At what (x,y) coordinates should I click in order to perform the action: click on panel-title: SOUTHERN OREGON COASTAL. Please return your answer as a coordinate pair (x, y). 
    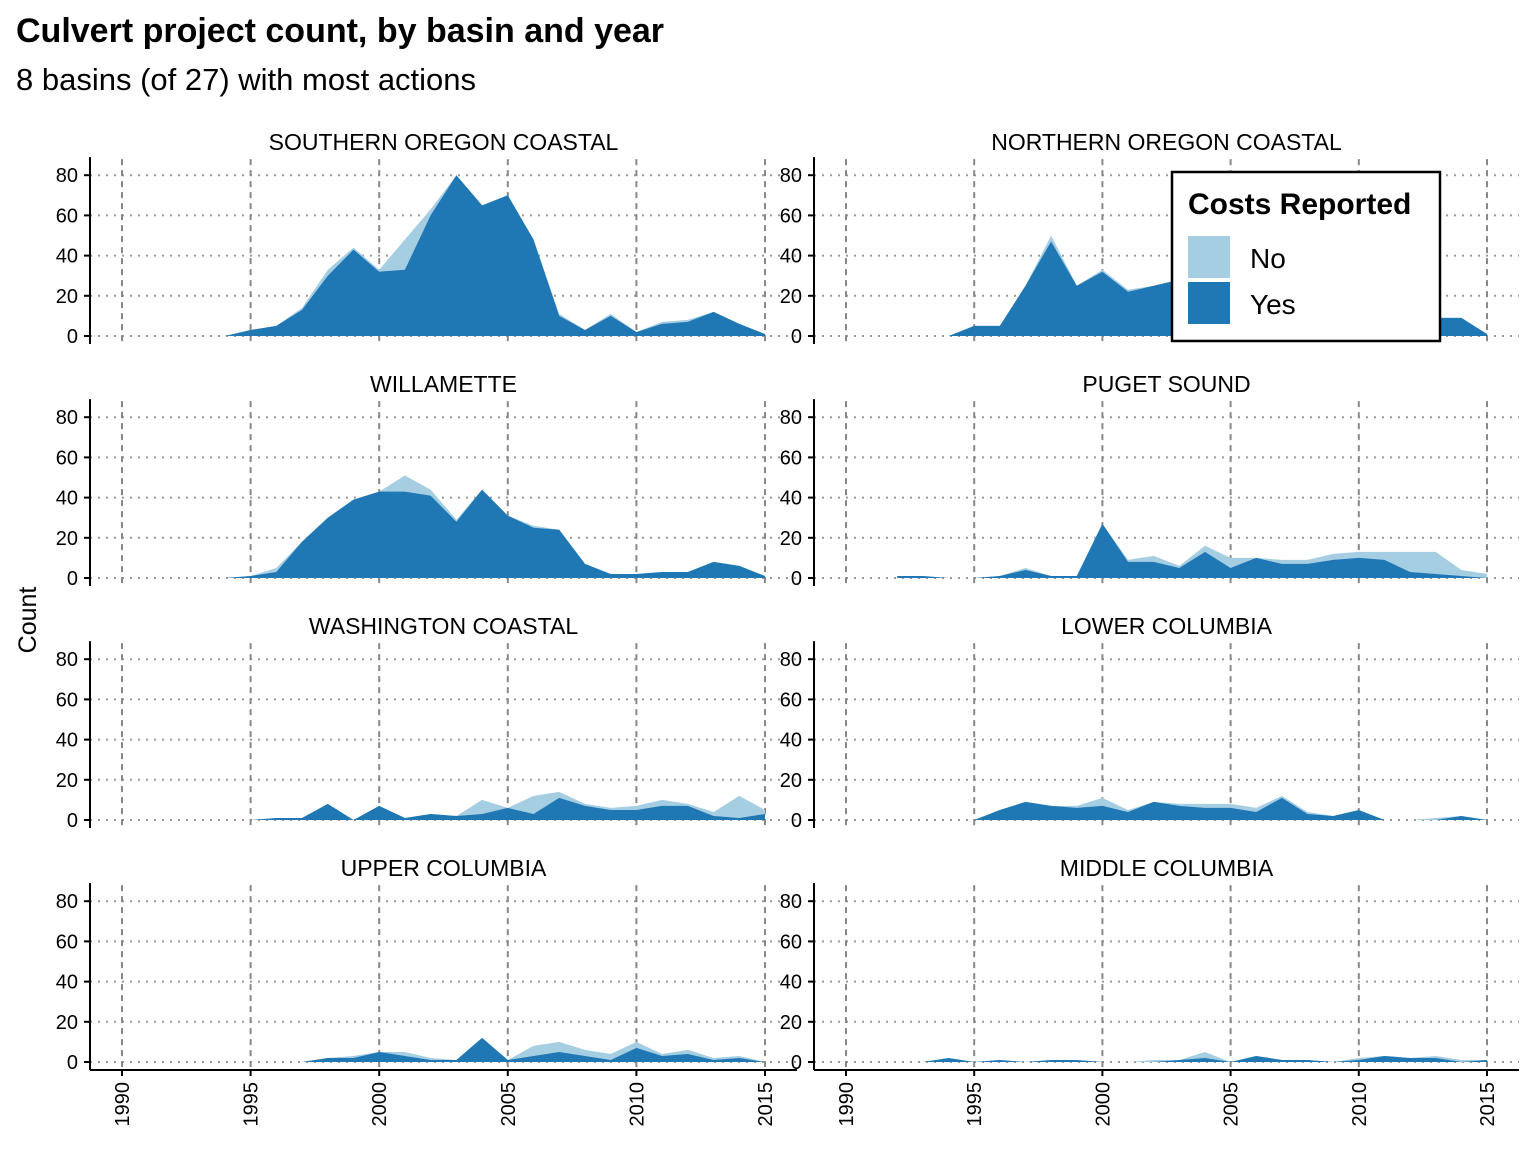
    Looking at the image, I should click on (444, 142).